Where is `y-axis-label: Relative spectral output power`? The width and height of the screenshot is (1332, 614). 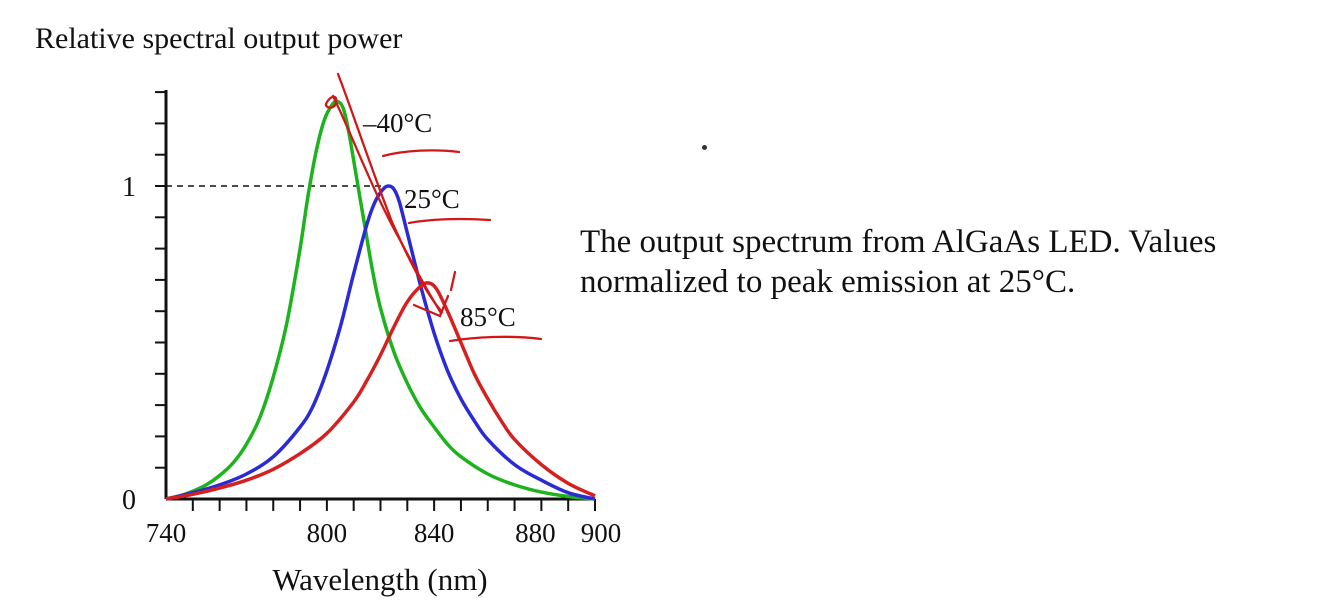
y-axis-label: Relative spectral output power is located at coordinates (218, 38).